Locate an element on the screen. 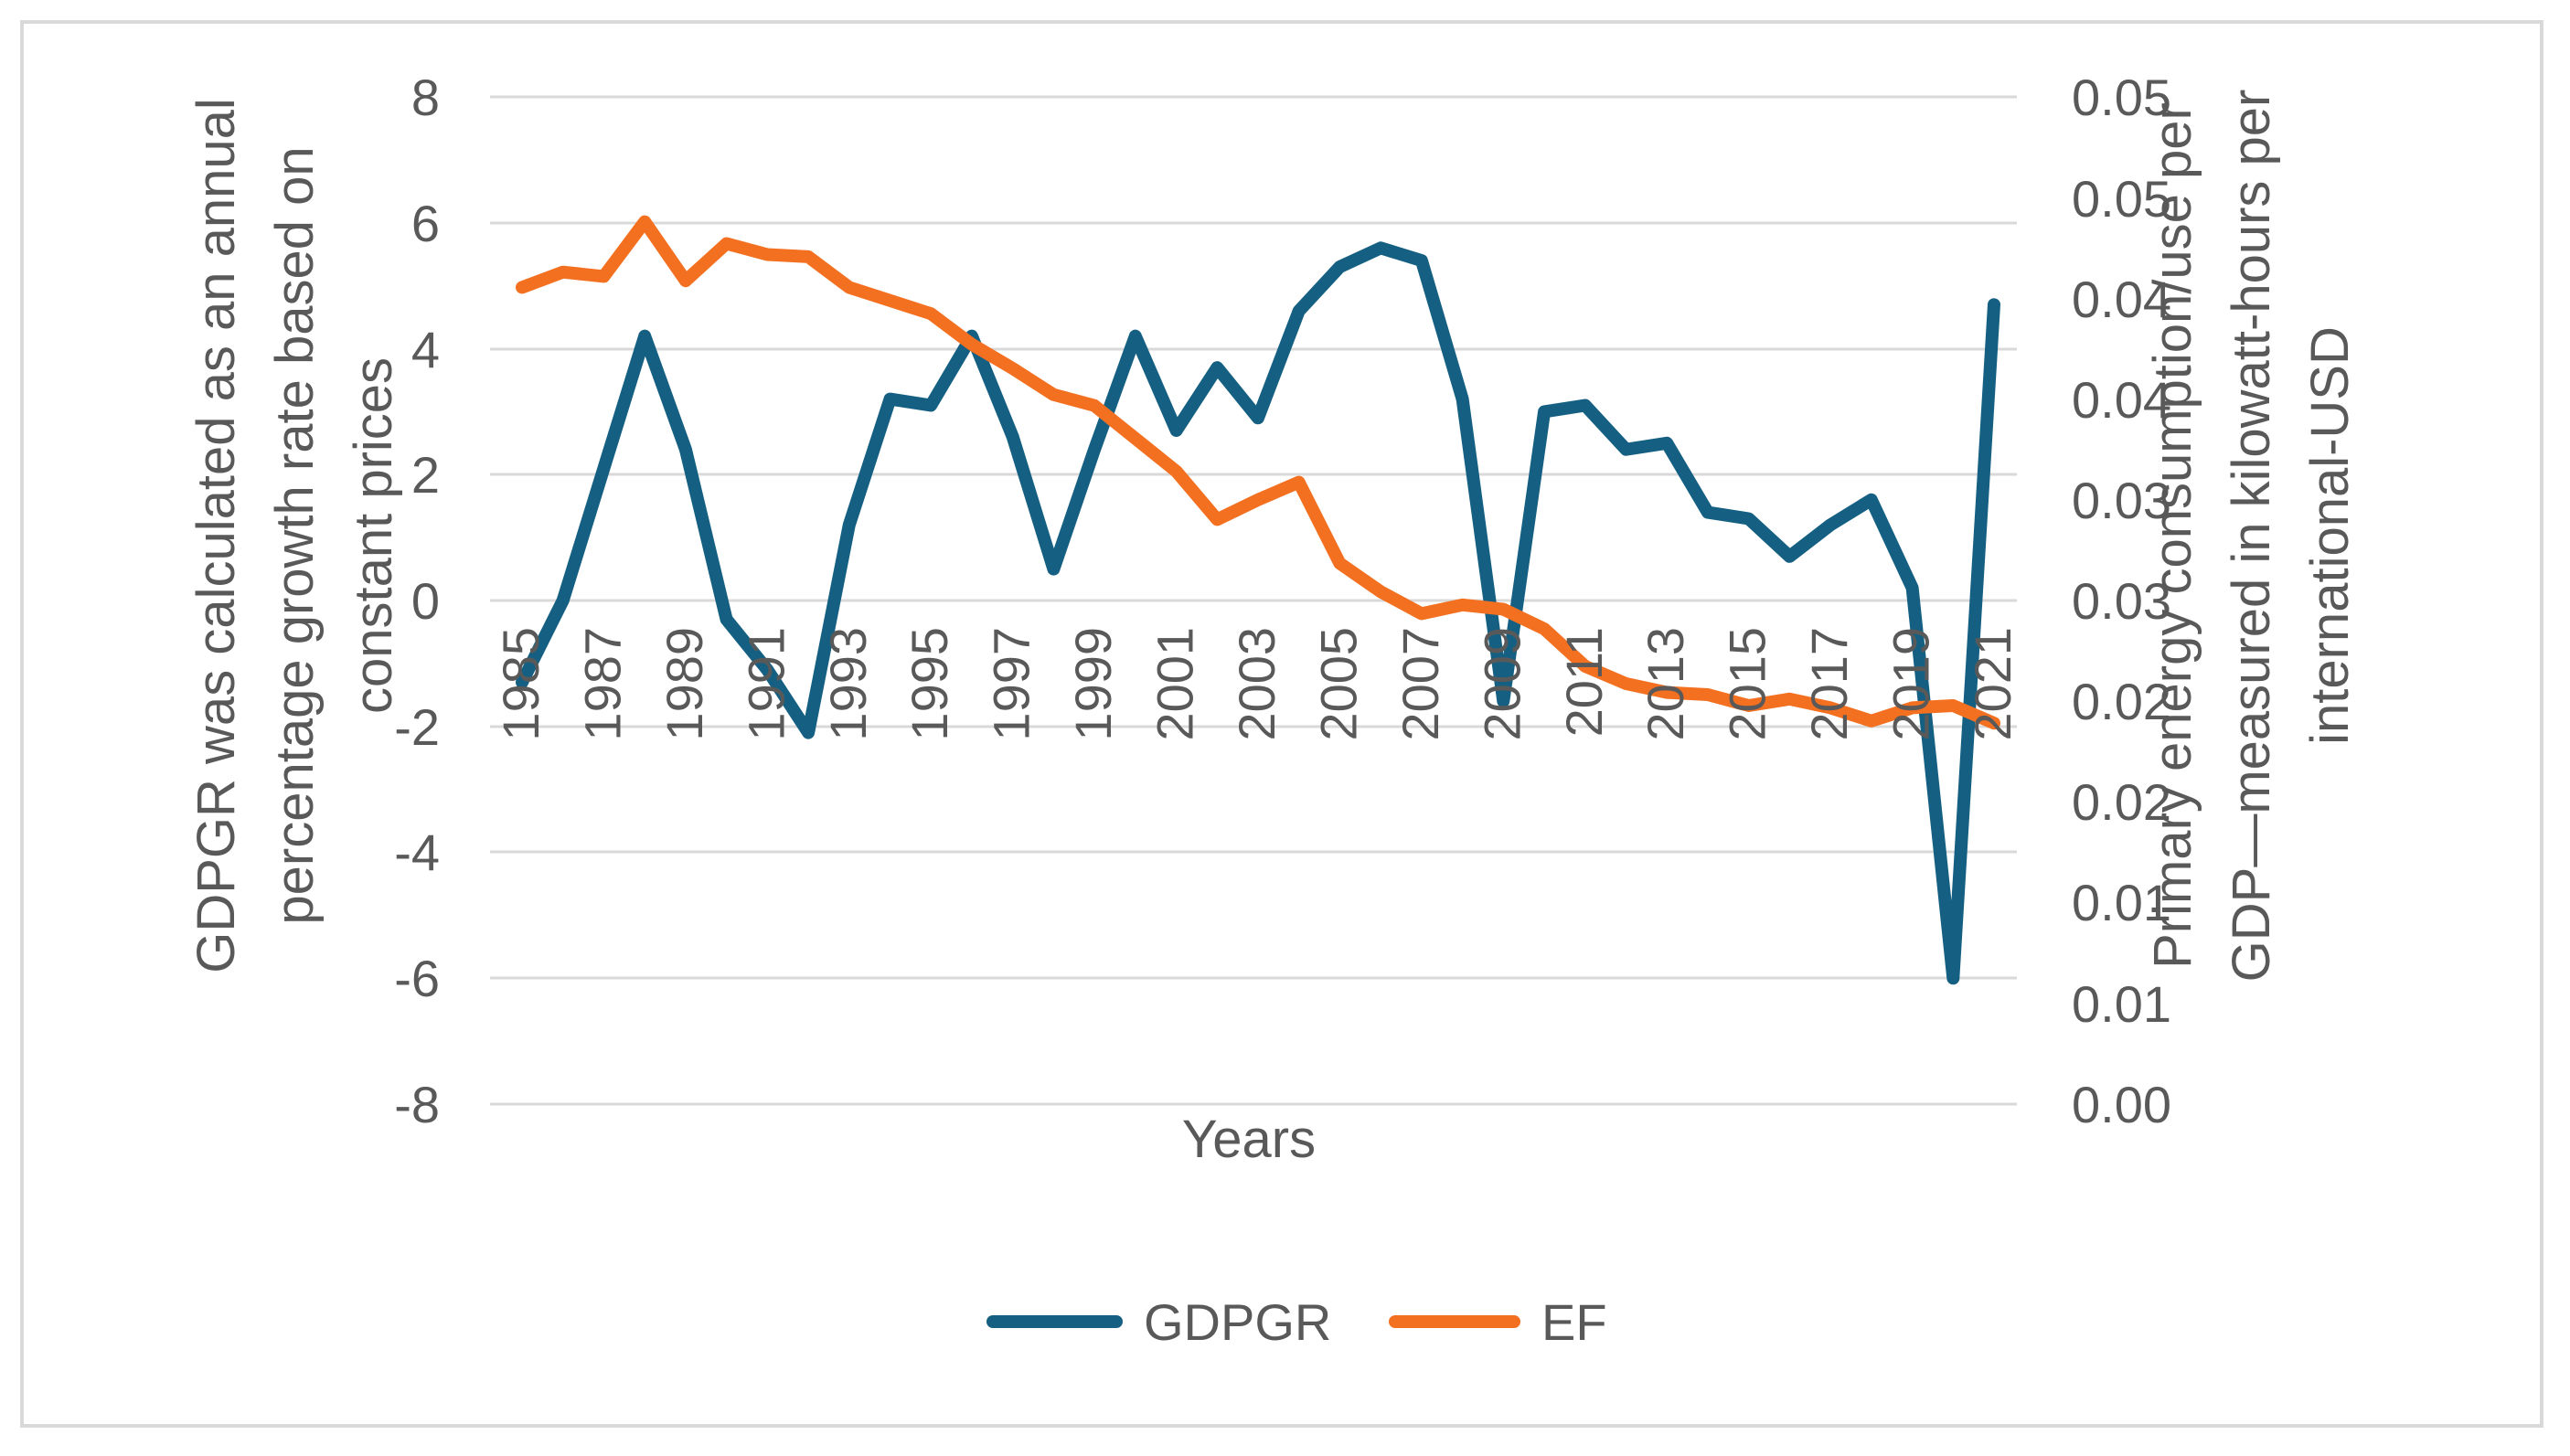 The image size is (2570, 1456). y-tick-label: -6 is located at coordinates (417, 979).